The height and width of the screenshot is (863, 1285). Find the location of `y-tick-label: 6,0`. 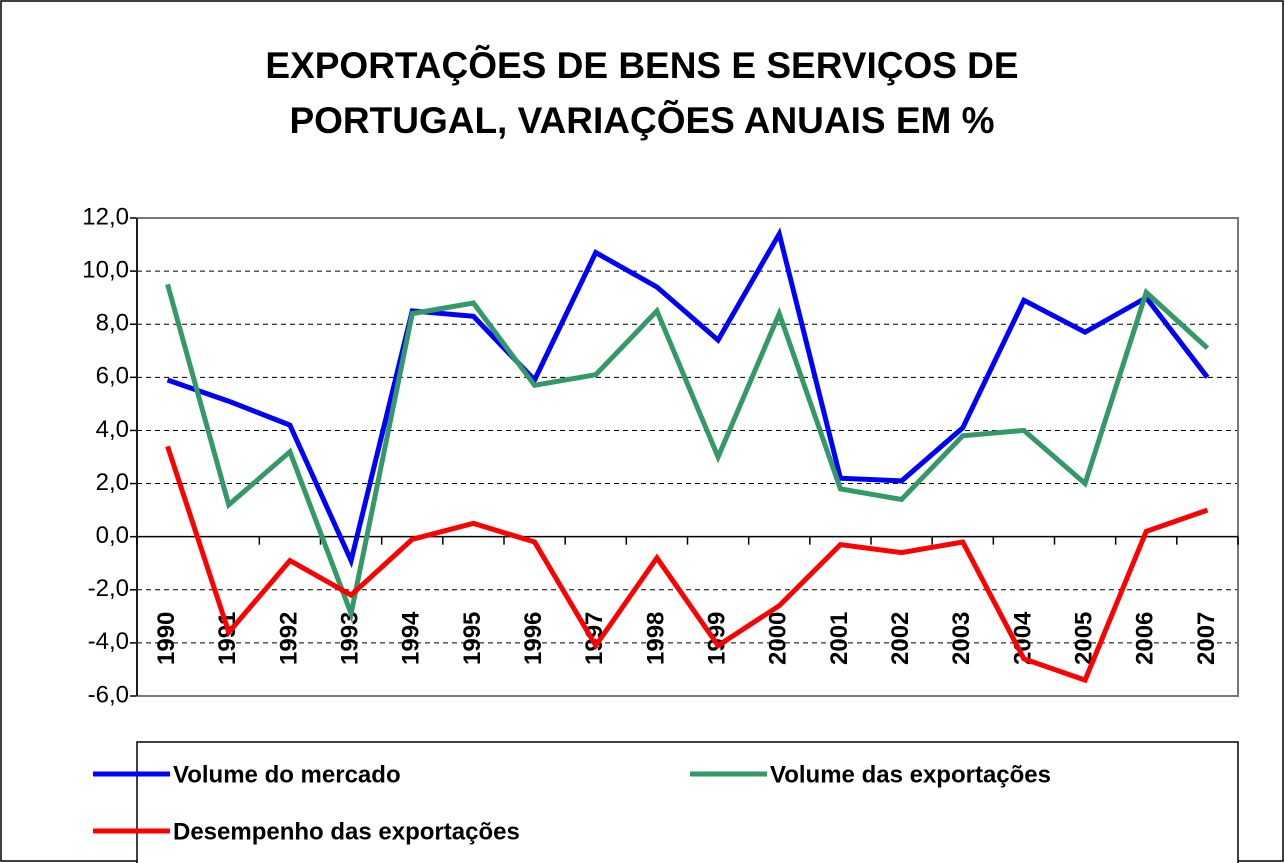

y-tick-label: 6,0 is located at coordinates (112, 376).